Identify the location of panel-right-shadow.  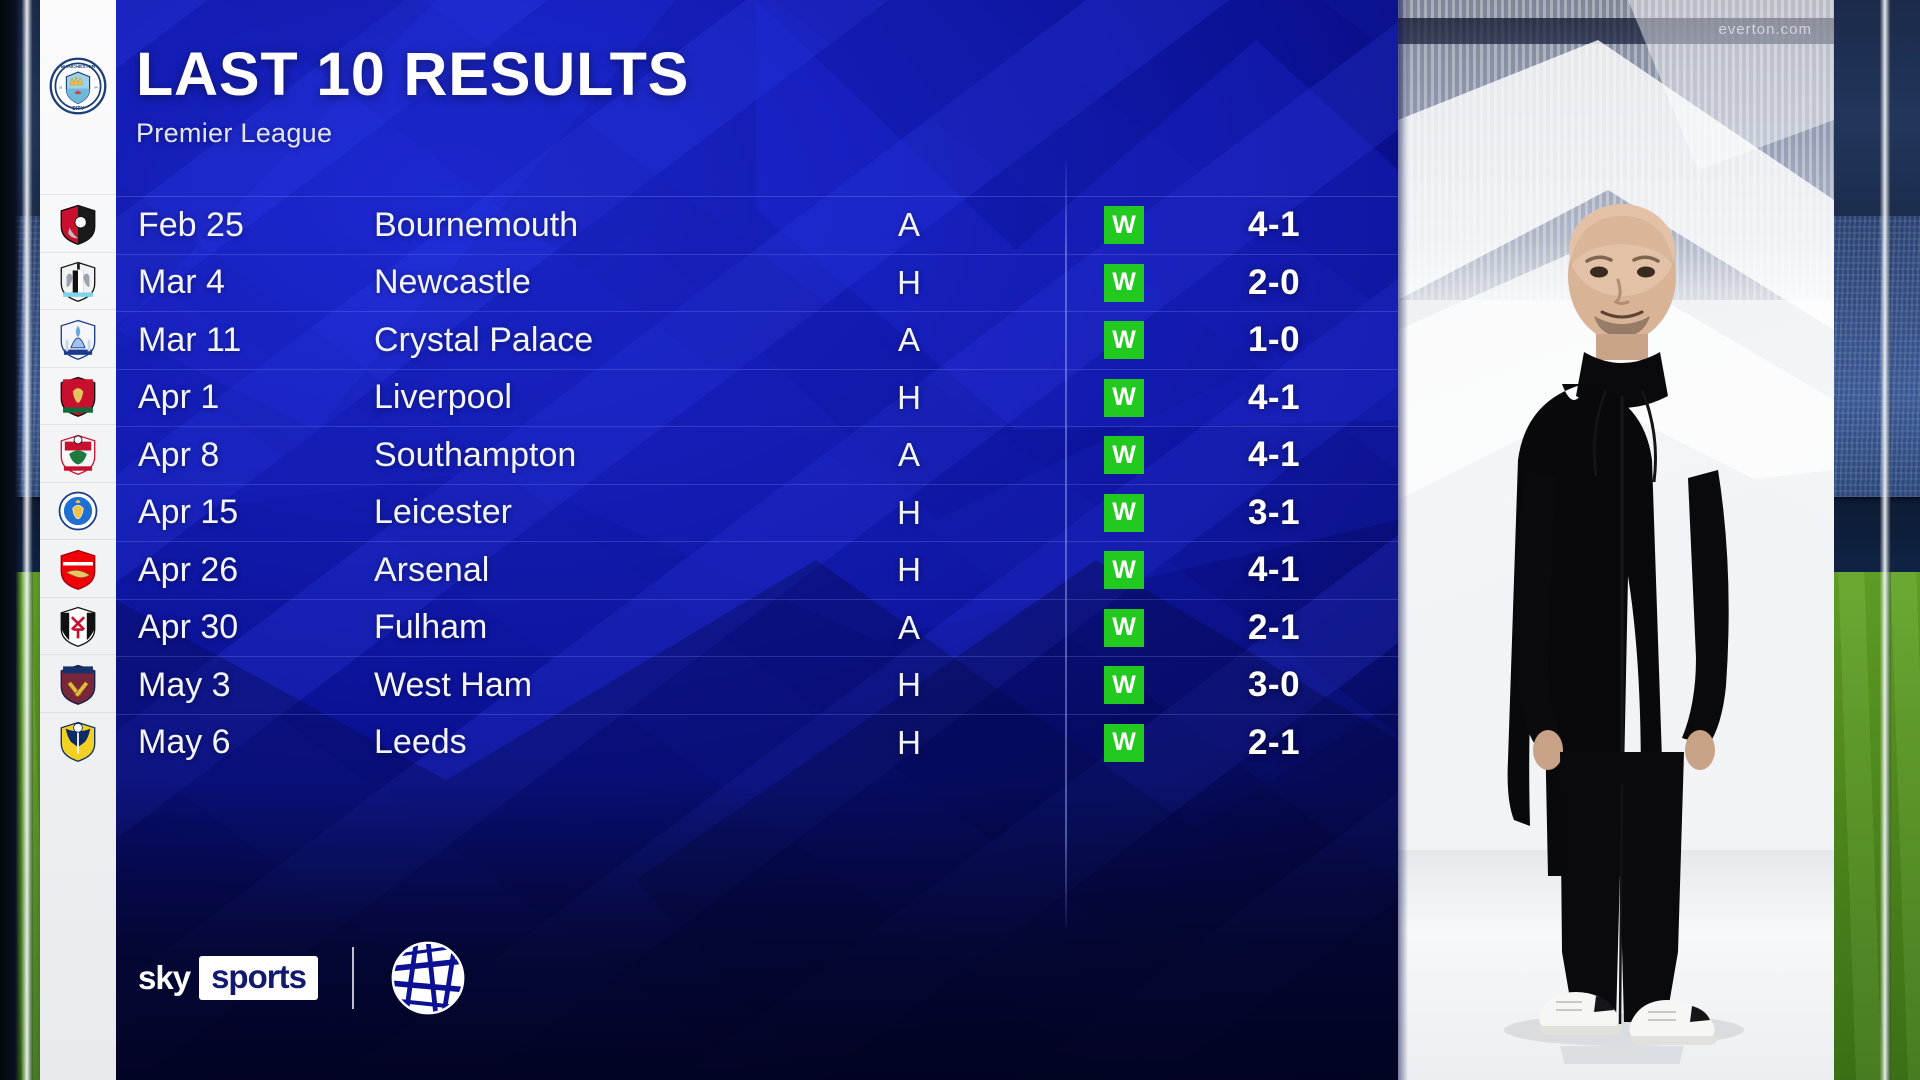
(1403, 540).